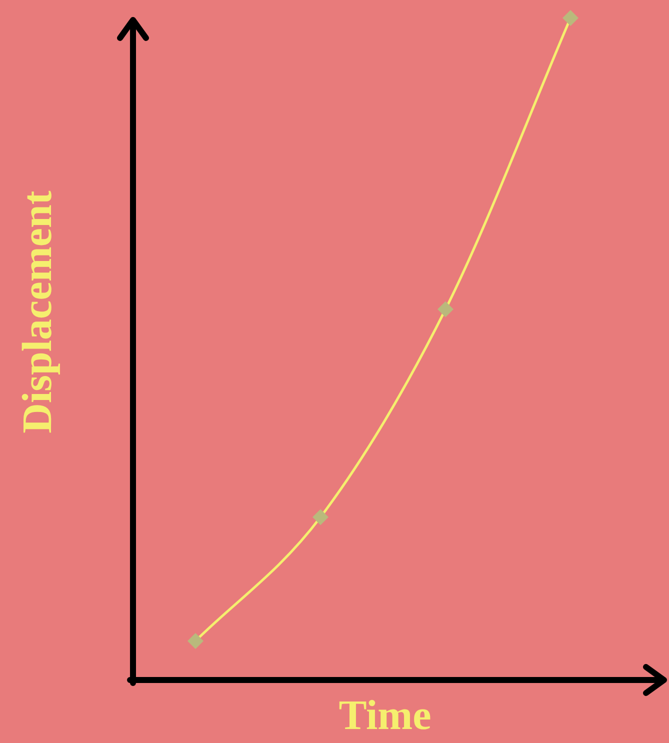 The height and width of the screenshot is (743, 669). What do you see at coordinates (37, 312) in the screenshot?
I see `y-axis-title: Displacement` at bounding box center [37, 312].